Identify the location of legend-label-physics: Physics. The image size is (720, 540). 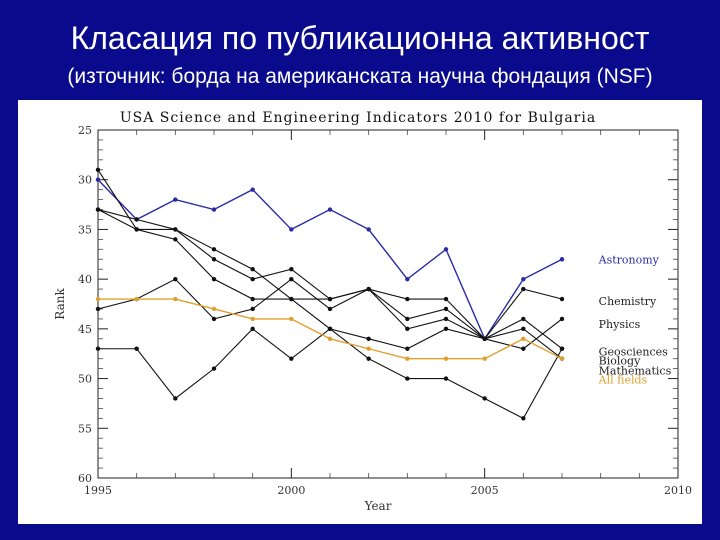
(620, 324).